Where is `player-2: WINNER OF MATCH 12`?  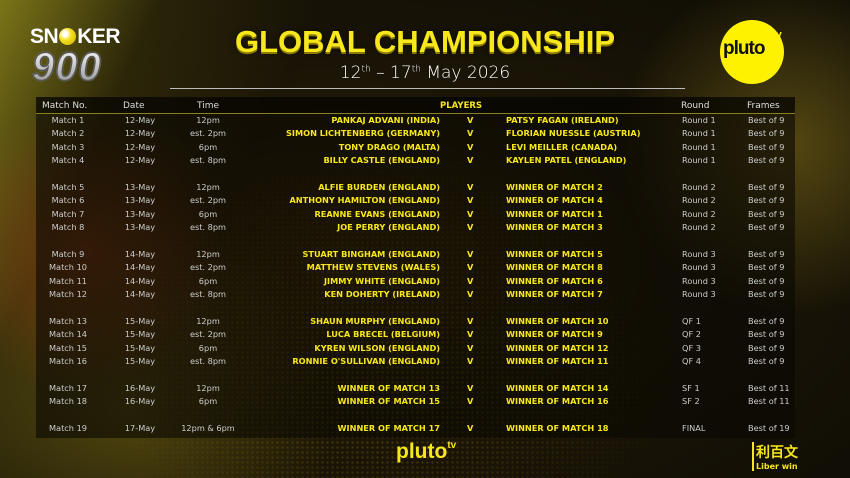 player-2: WINNER OF MATCH 12 is located at coordinates (557, 347).